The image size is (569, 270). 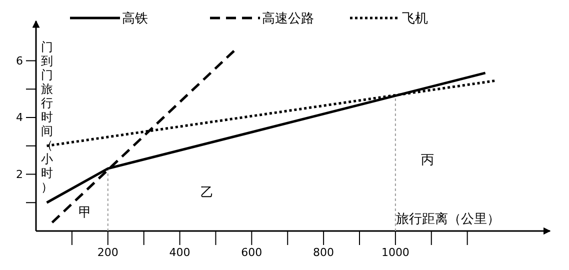 I want to click on text: 门到门旅行时间（小时）, so click(x=47, y=117).